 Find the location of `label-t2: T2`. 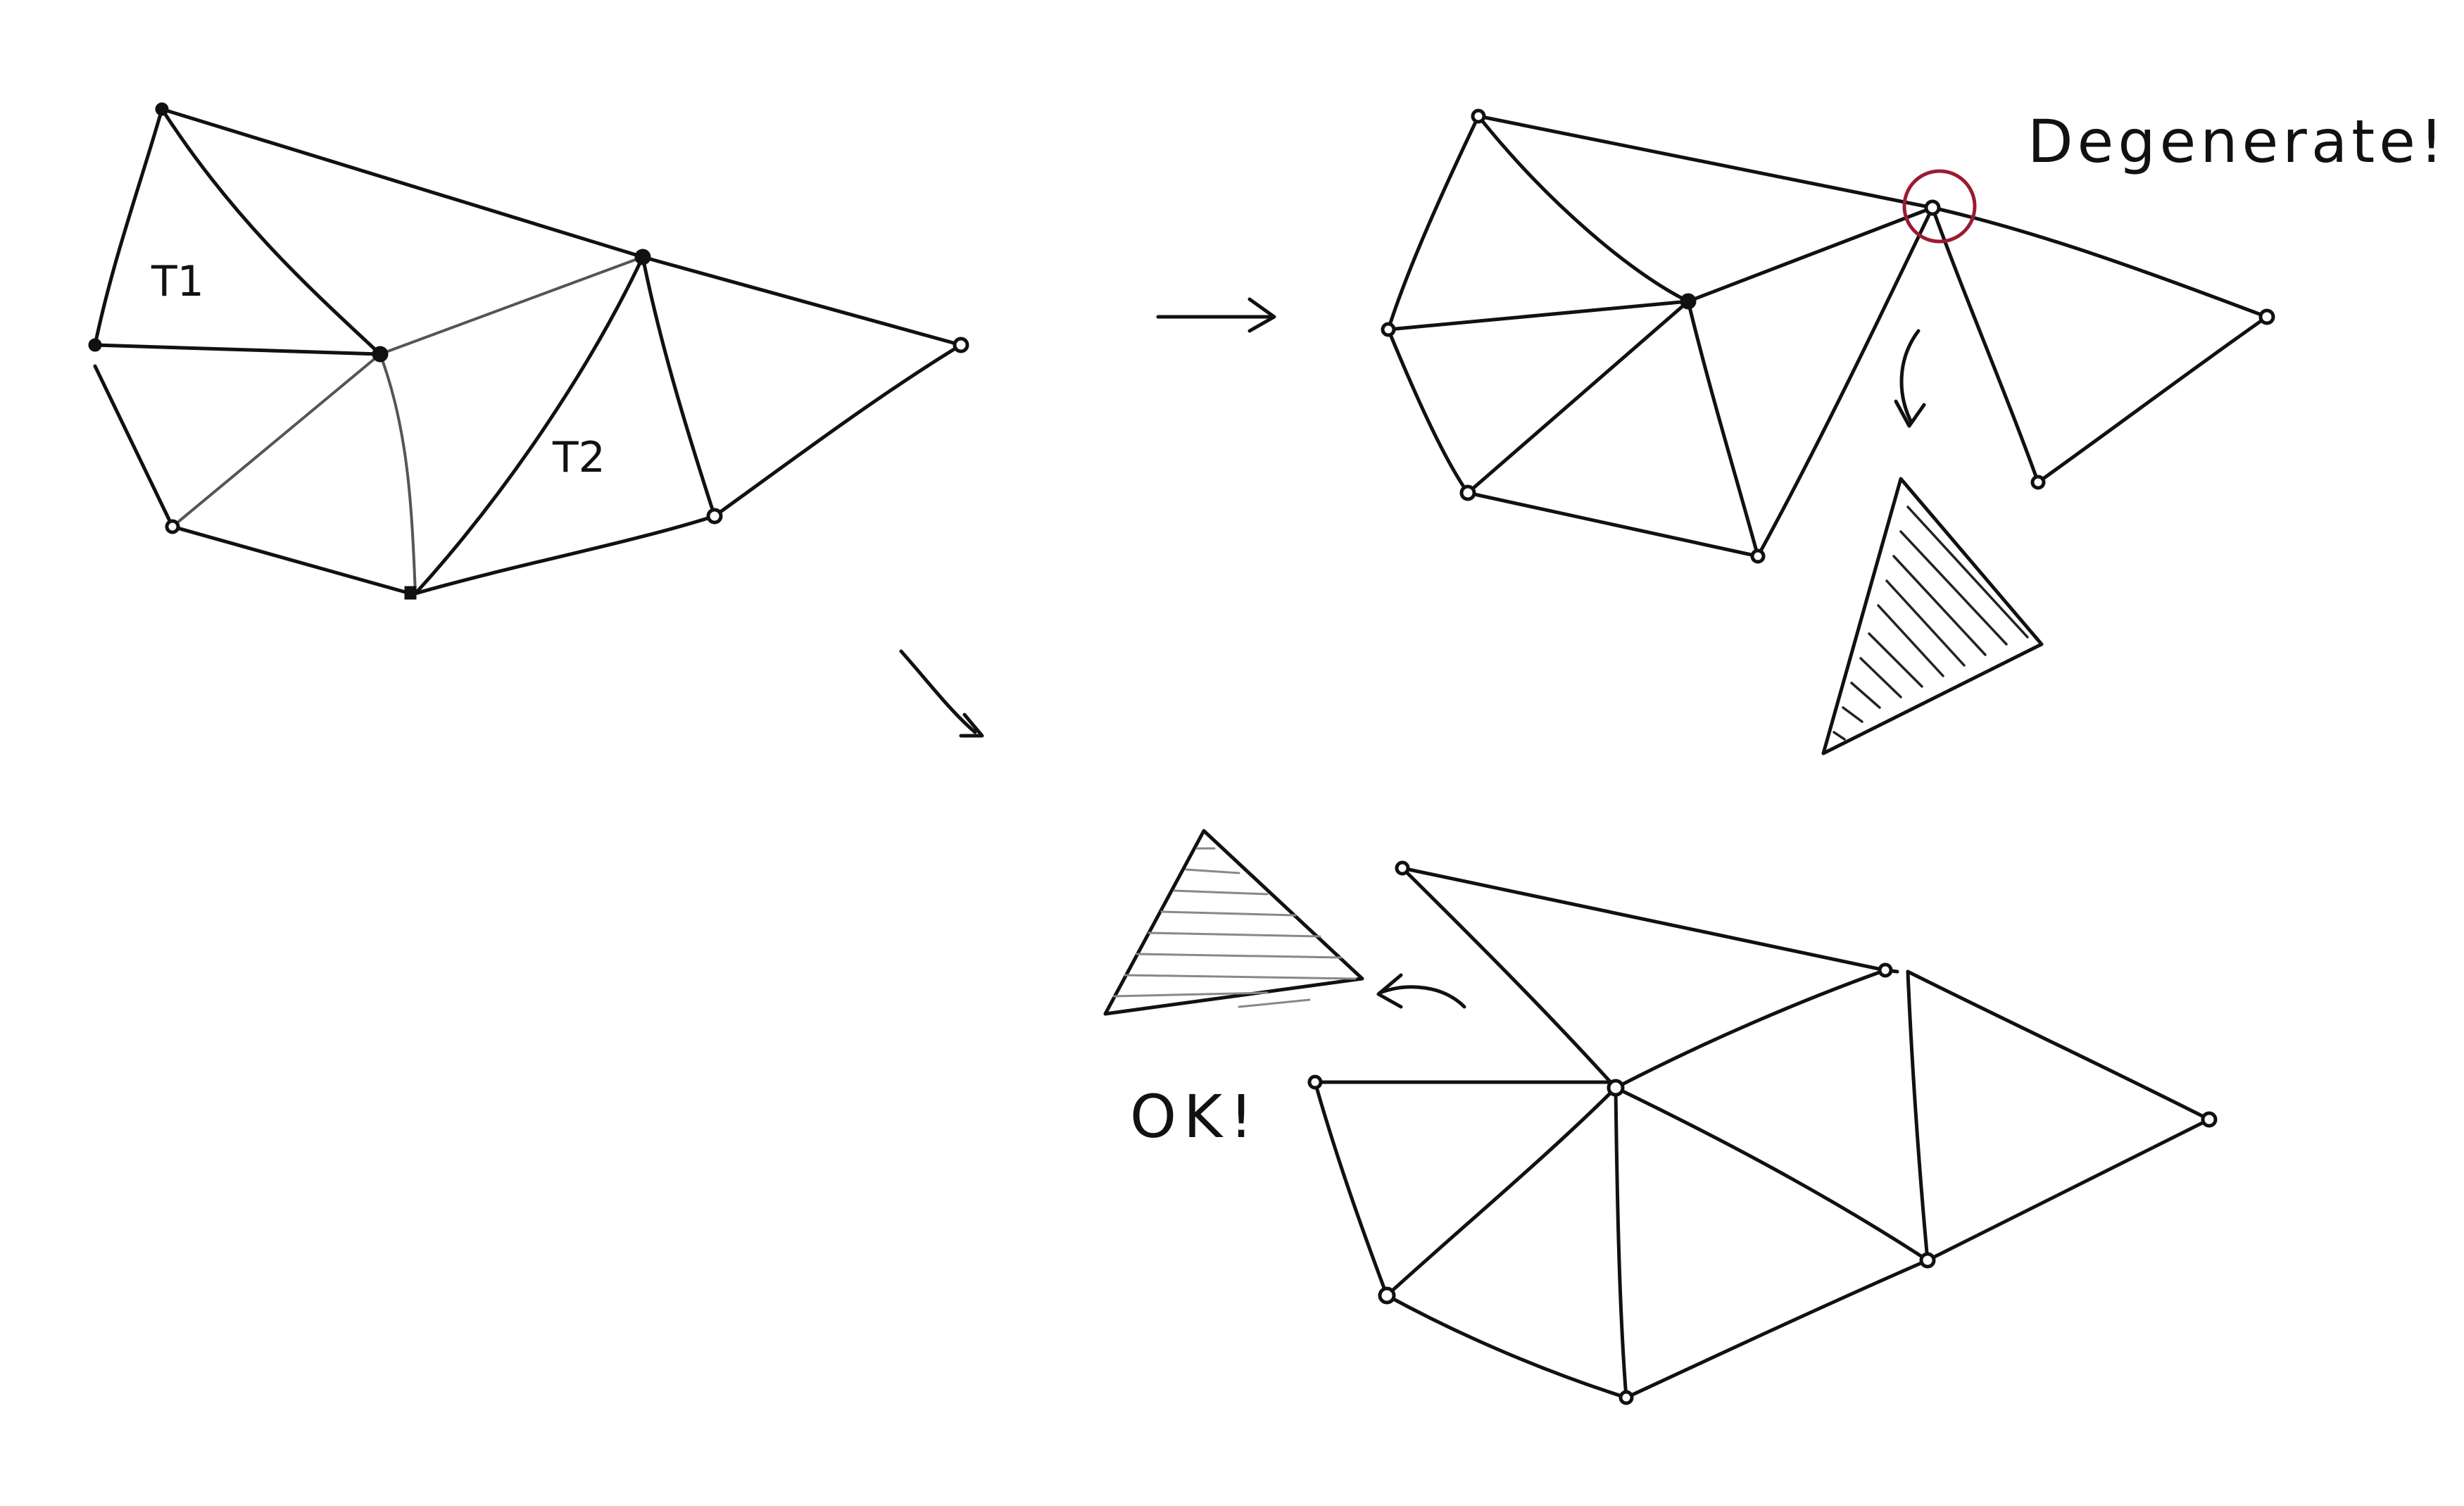

label-t2: T2 is located at coordinates (578, 458).